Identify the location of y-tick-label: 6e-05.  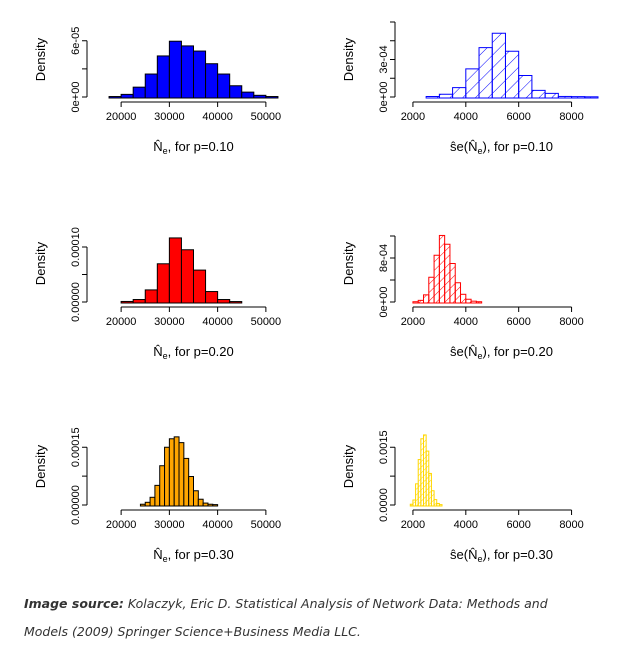
(76, 41).